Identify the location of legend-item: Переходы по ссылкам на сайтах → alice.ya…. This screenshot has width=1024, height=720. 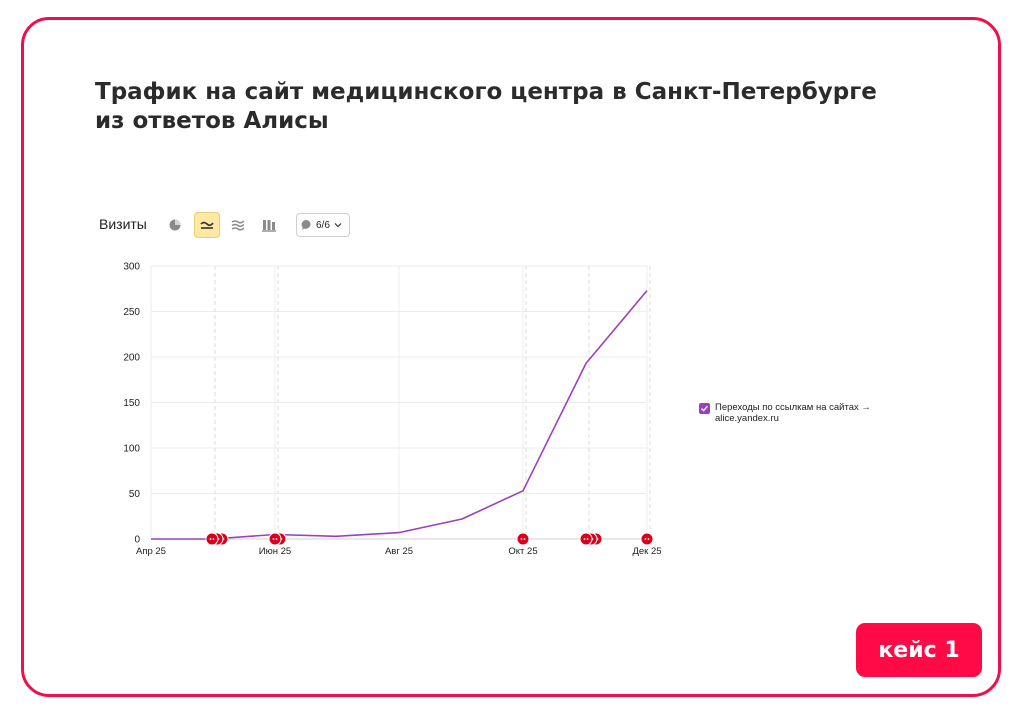
(814, 413).